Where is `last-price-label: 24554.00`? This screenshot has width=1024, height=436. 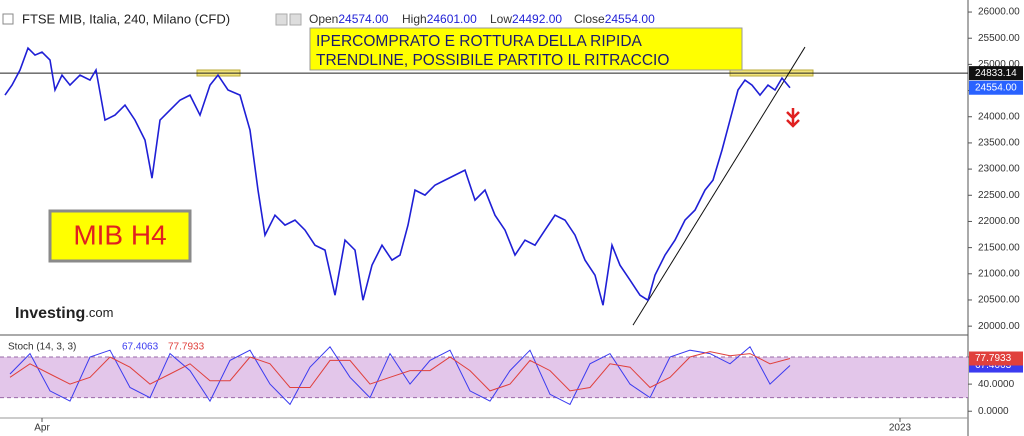 last-price-label: 24554.00 is located at coordinates (996, 87).